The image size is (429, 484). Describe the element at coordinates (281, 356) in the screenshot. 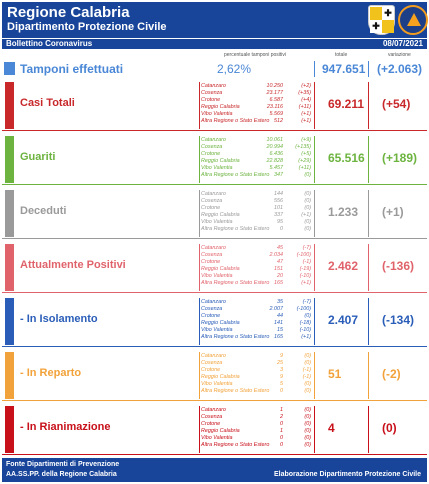

I see `province-value: 9` at that location.